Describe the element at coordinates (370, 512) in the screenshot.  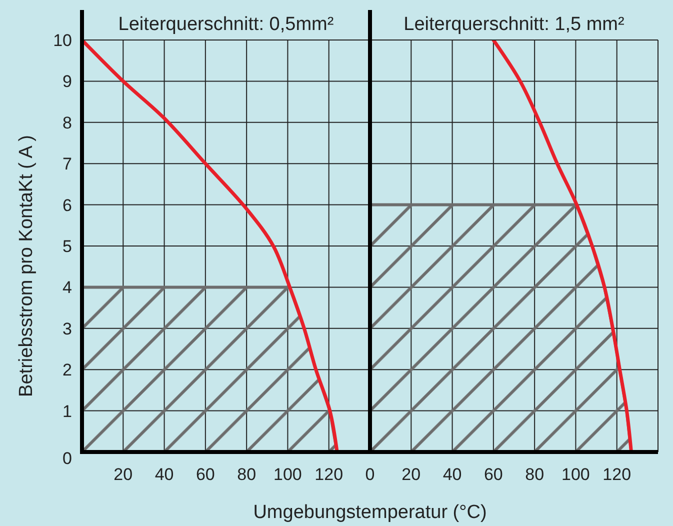
I see `x-axis-title: Umgebungstemperatur (°C)` at that location.